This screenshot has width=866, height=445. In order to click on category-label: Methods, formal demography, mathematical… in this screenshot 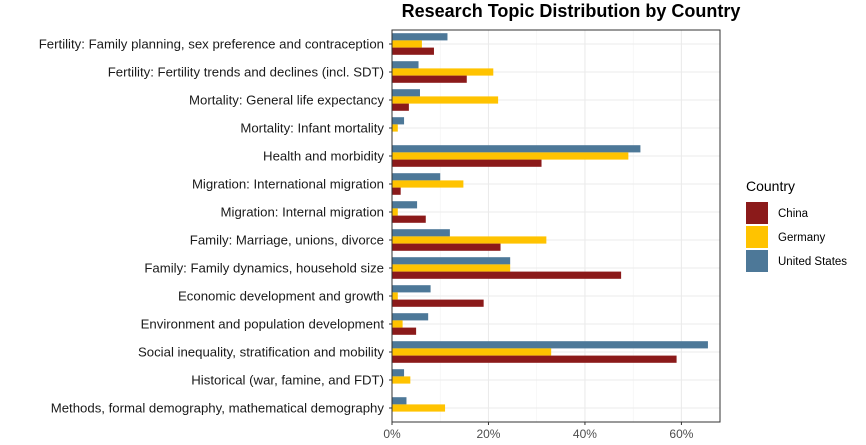, I will do `click(218, 408)`.